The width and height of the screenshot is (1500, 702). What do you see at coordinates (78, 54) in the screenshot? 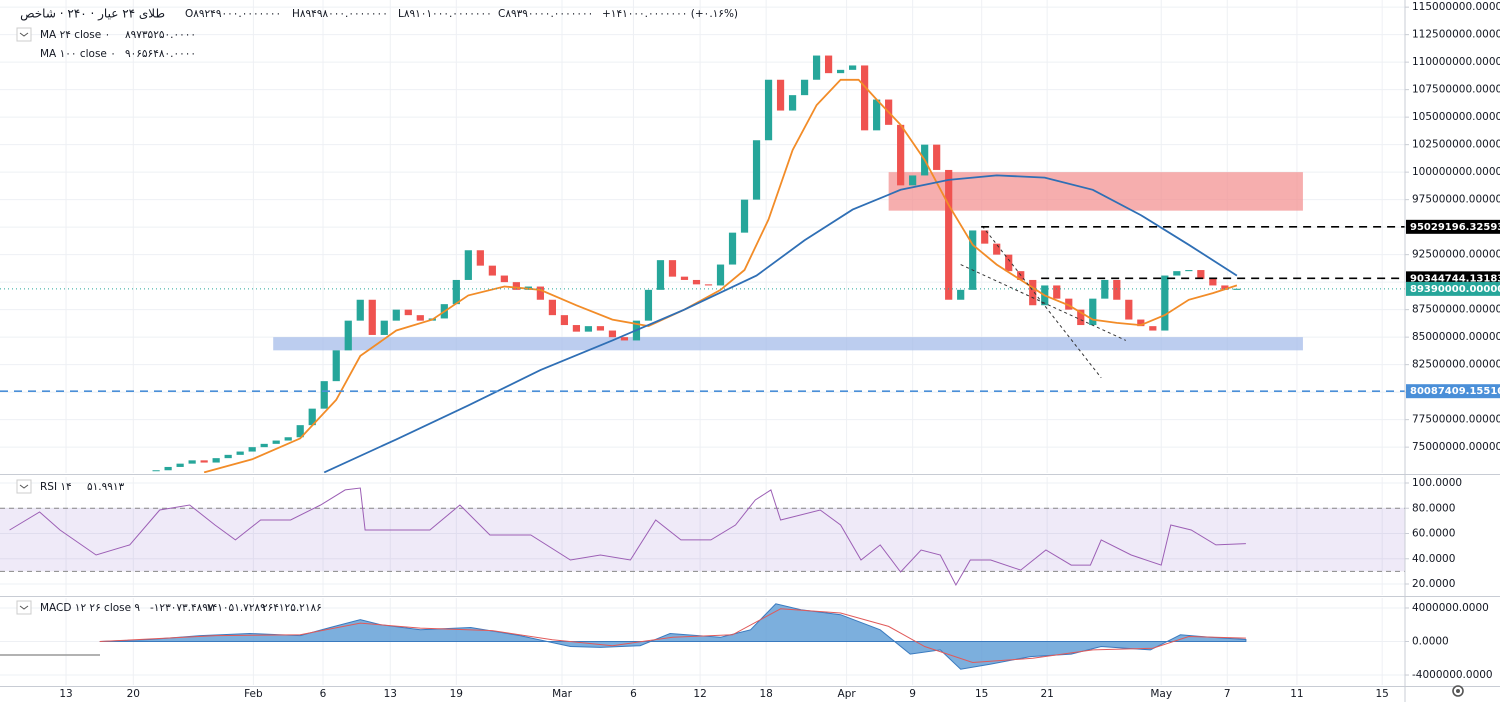
I see `ma-legend: MA ۱۰۰ close ۰` at bounding box center [78, 54].